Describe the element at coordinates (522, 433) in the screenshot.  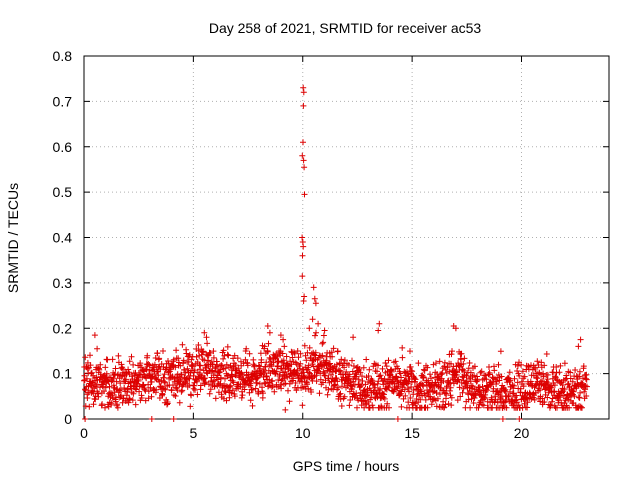
I see `x-tick-label: 20` at that location.